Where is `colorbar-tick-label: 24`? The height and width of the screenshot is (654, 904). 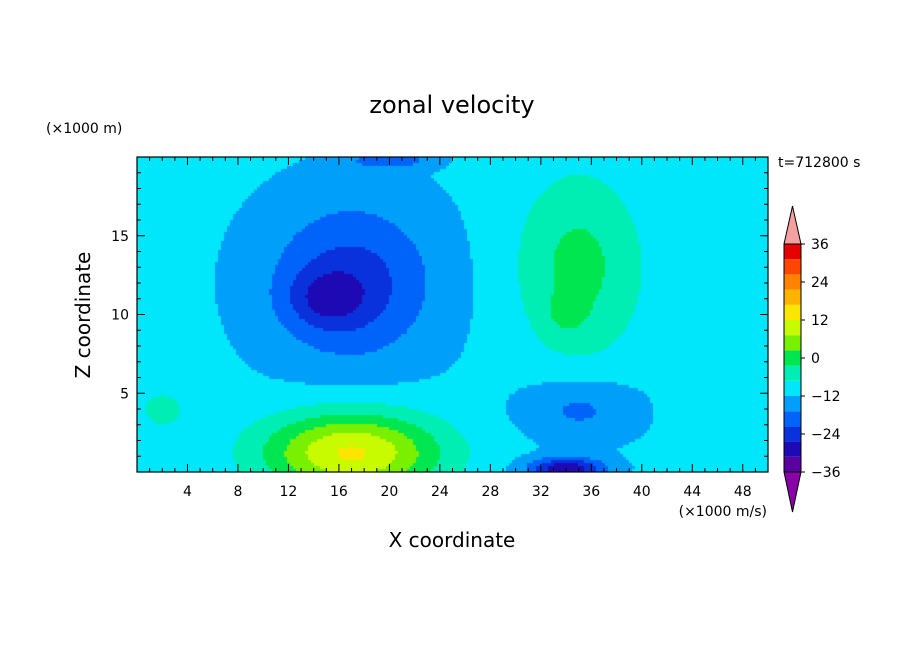
colorbar-tick-label: 24 is located at coordinates (820, 283).